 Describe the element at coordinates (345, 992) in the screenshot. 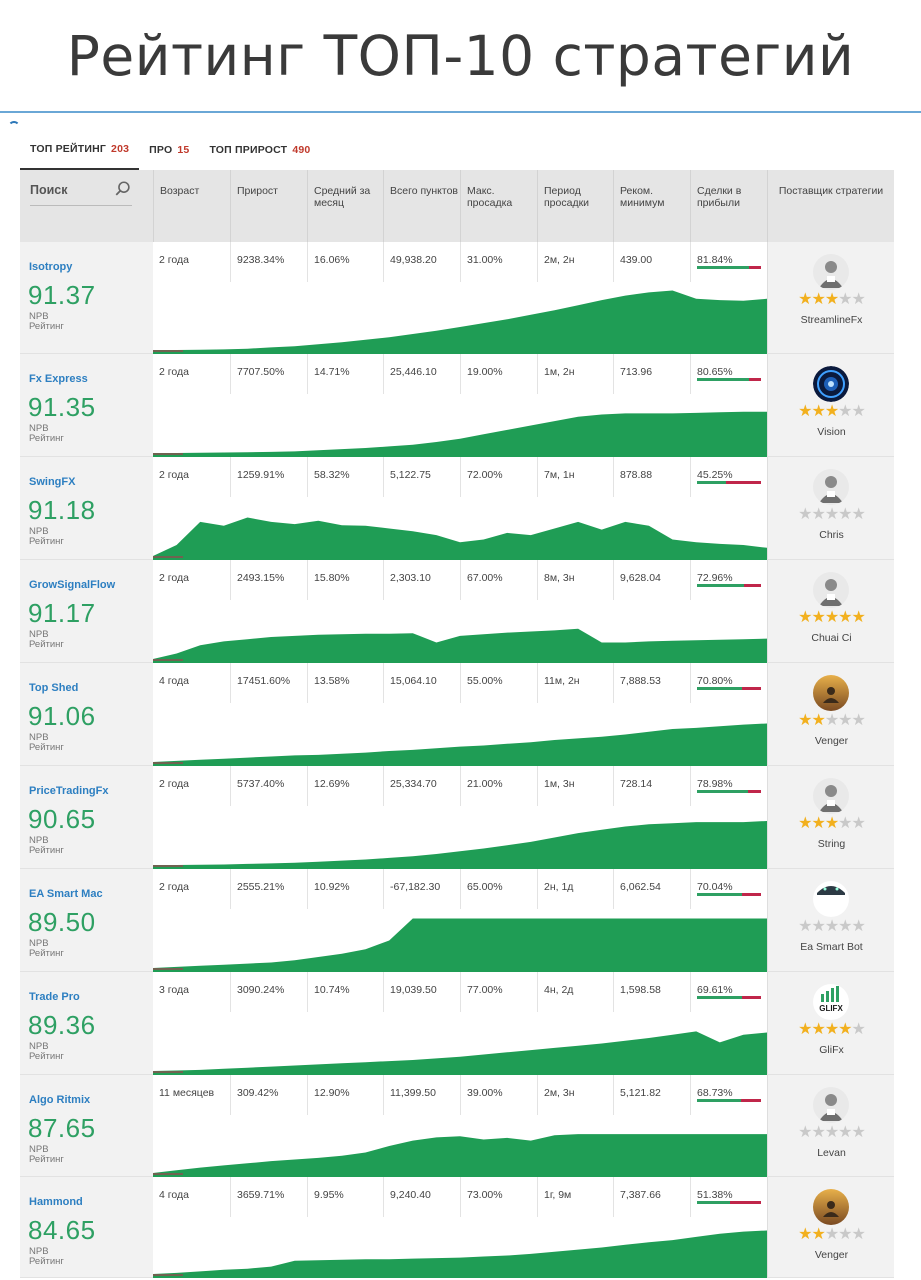

I see `monthly-value-cell: 10.74%` at that location.